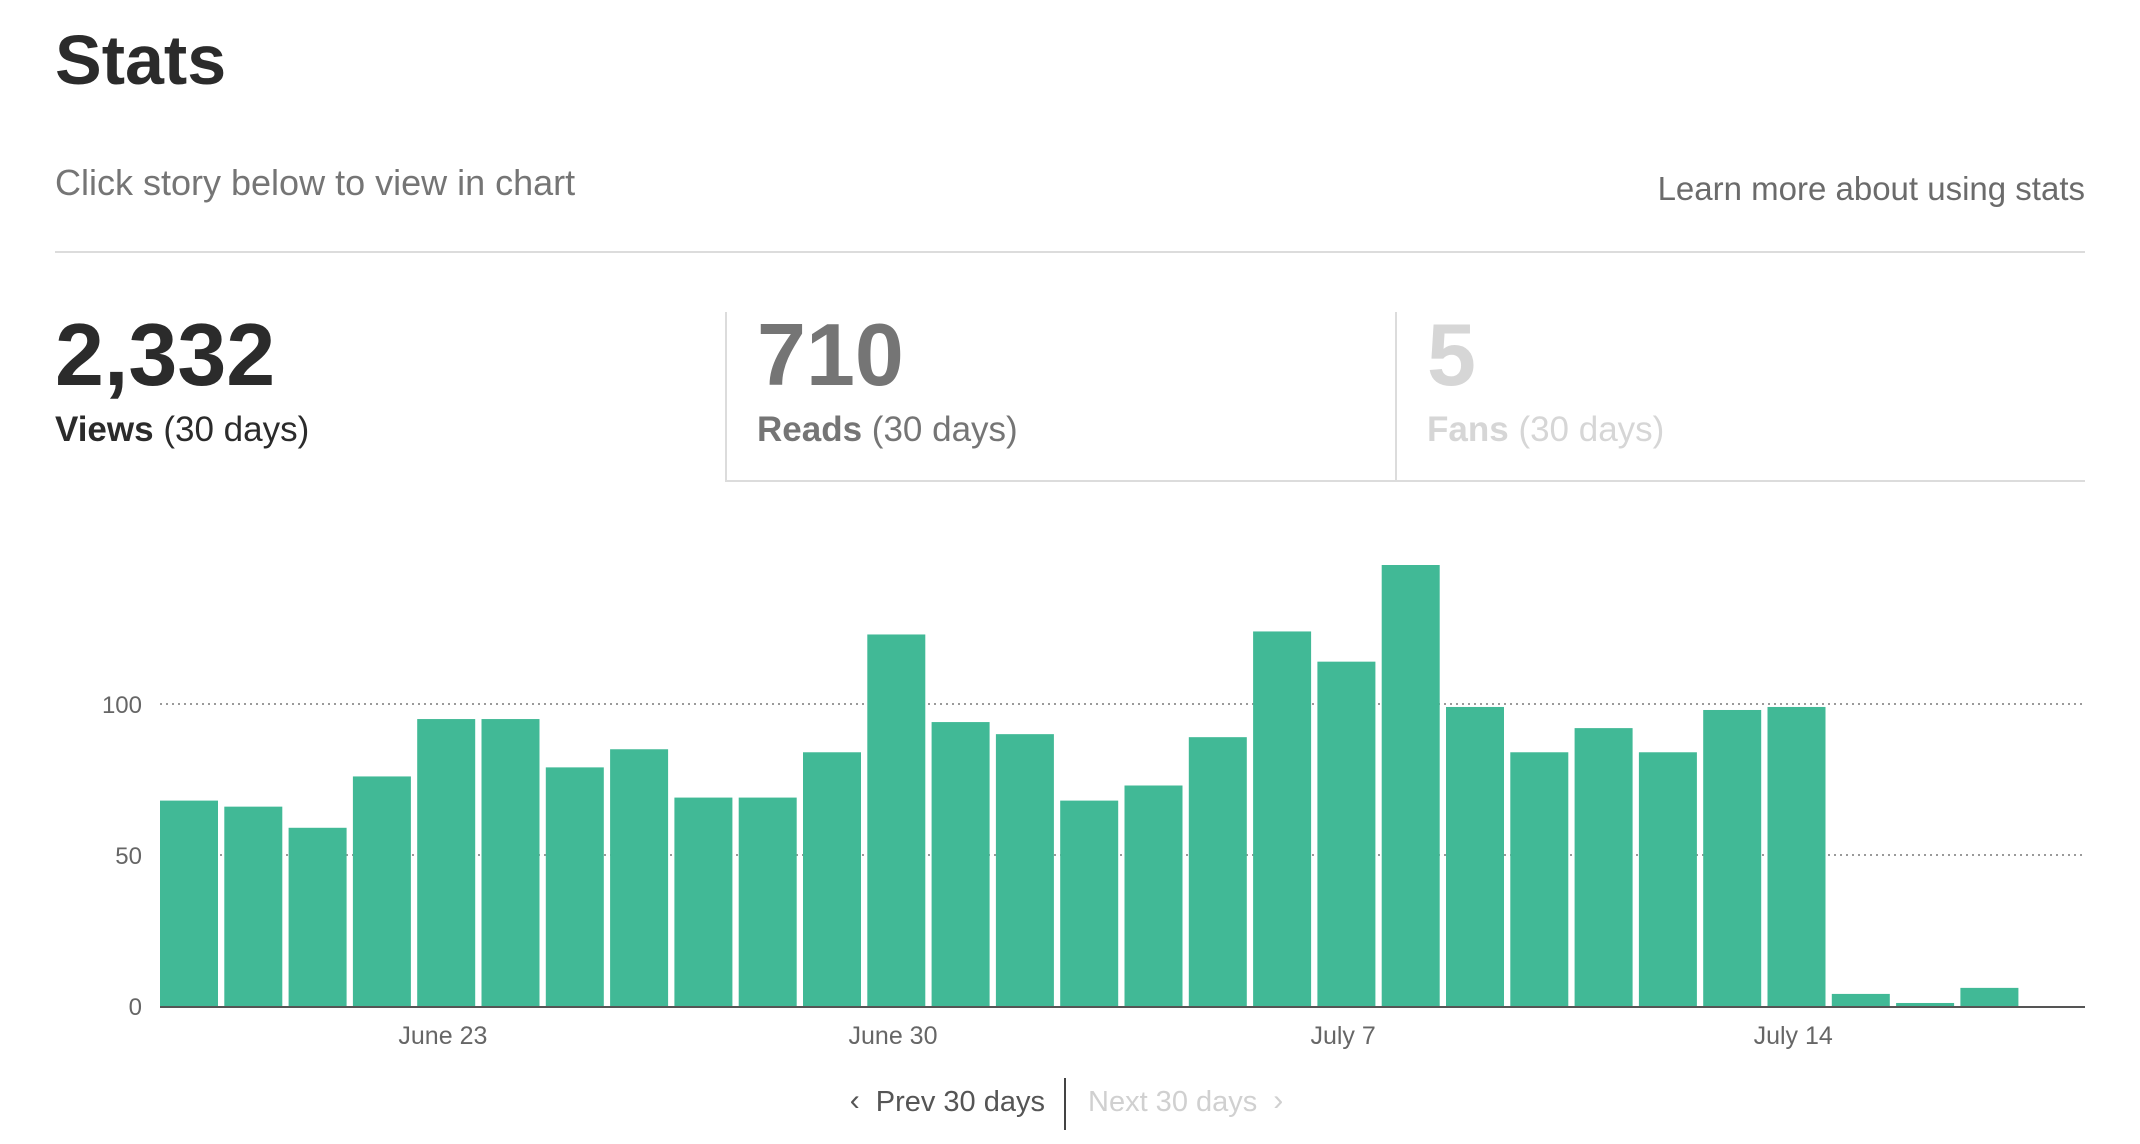 The image size is (2140, 1144). I want to click on prev-30-days-label: Prev 30 days, so click(960, 1102).